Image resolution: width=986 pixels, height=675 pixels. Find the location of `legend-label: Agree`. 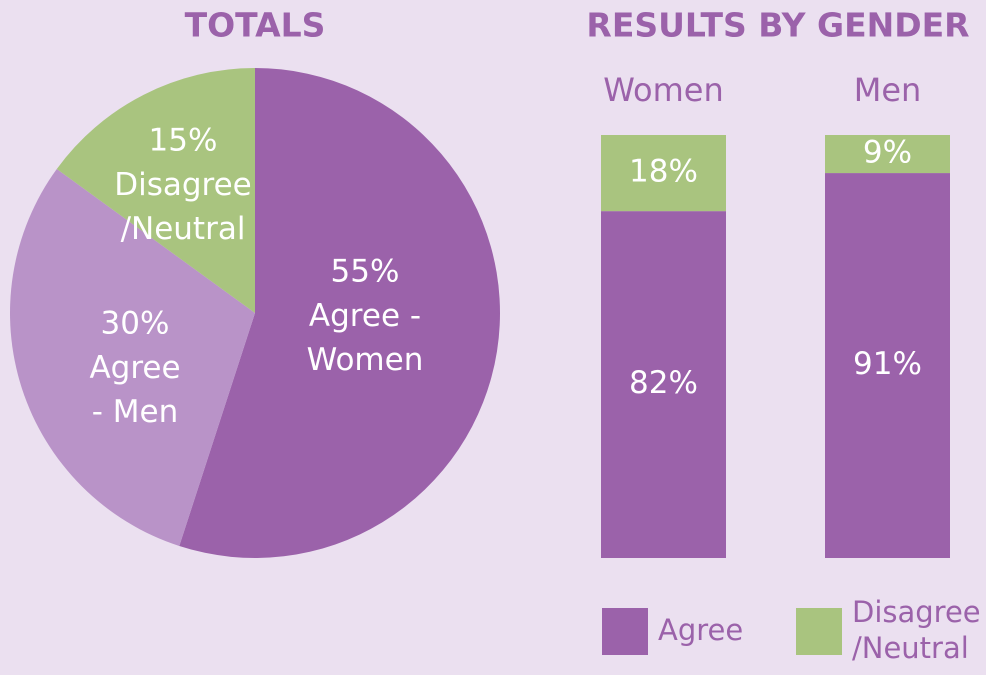

legend-label: Agree is located at coordinates (700, 630).